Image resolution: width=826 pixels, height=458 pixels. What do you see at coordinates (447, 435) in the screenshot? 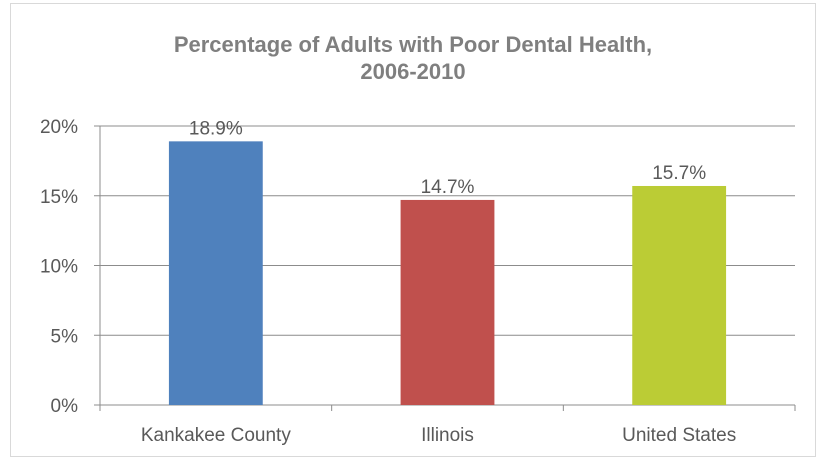
I see `x-tick-label: Illinois` at bounding box center [447, 435].